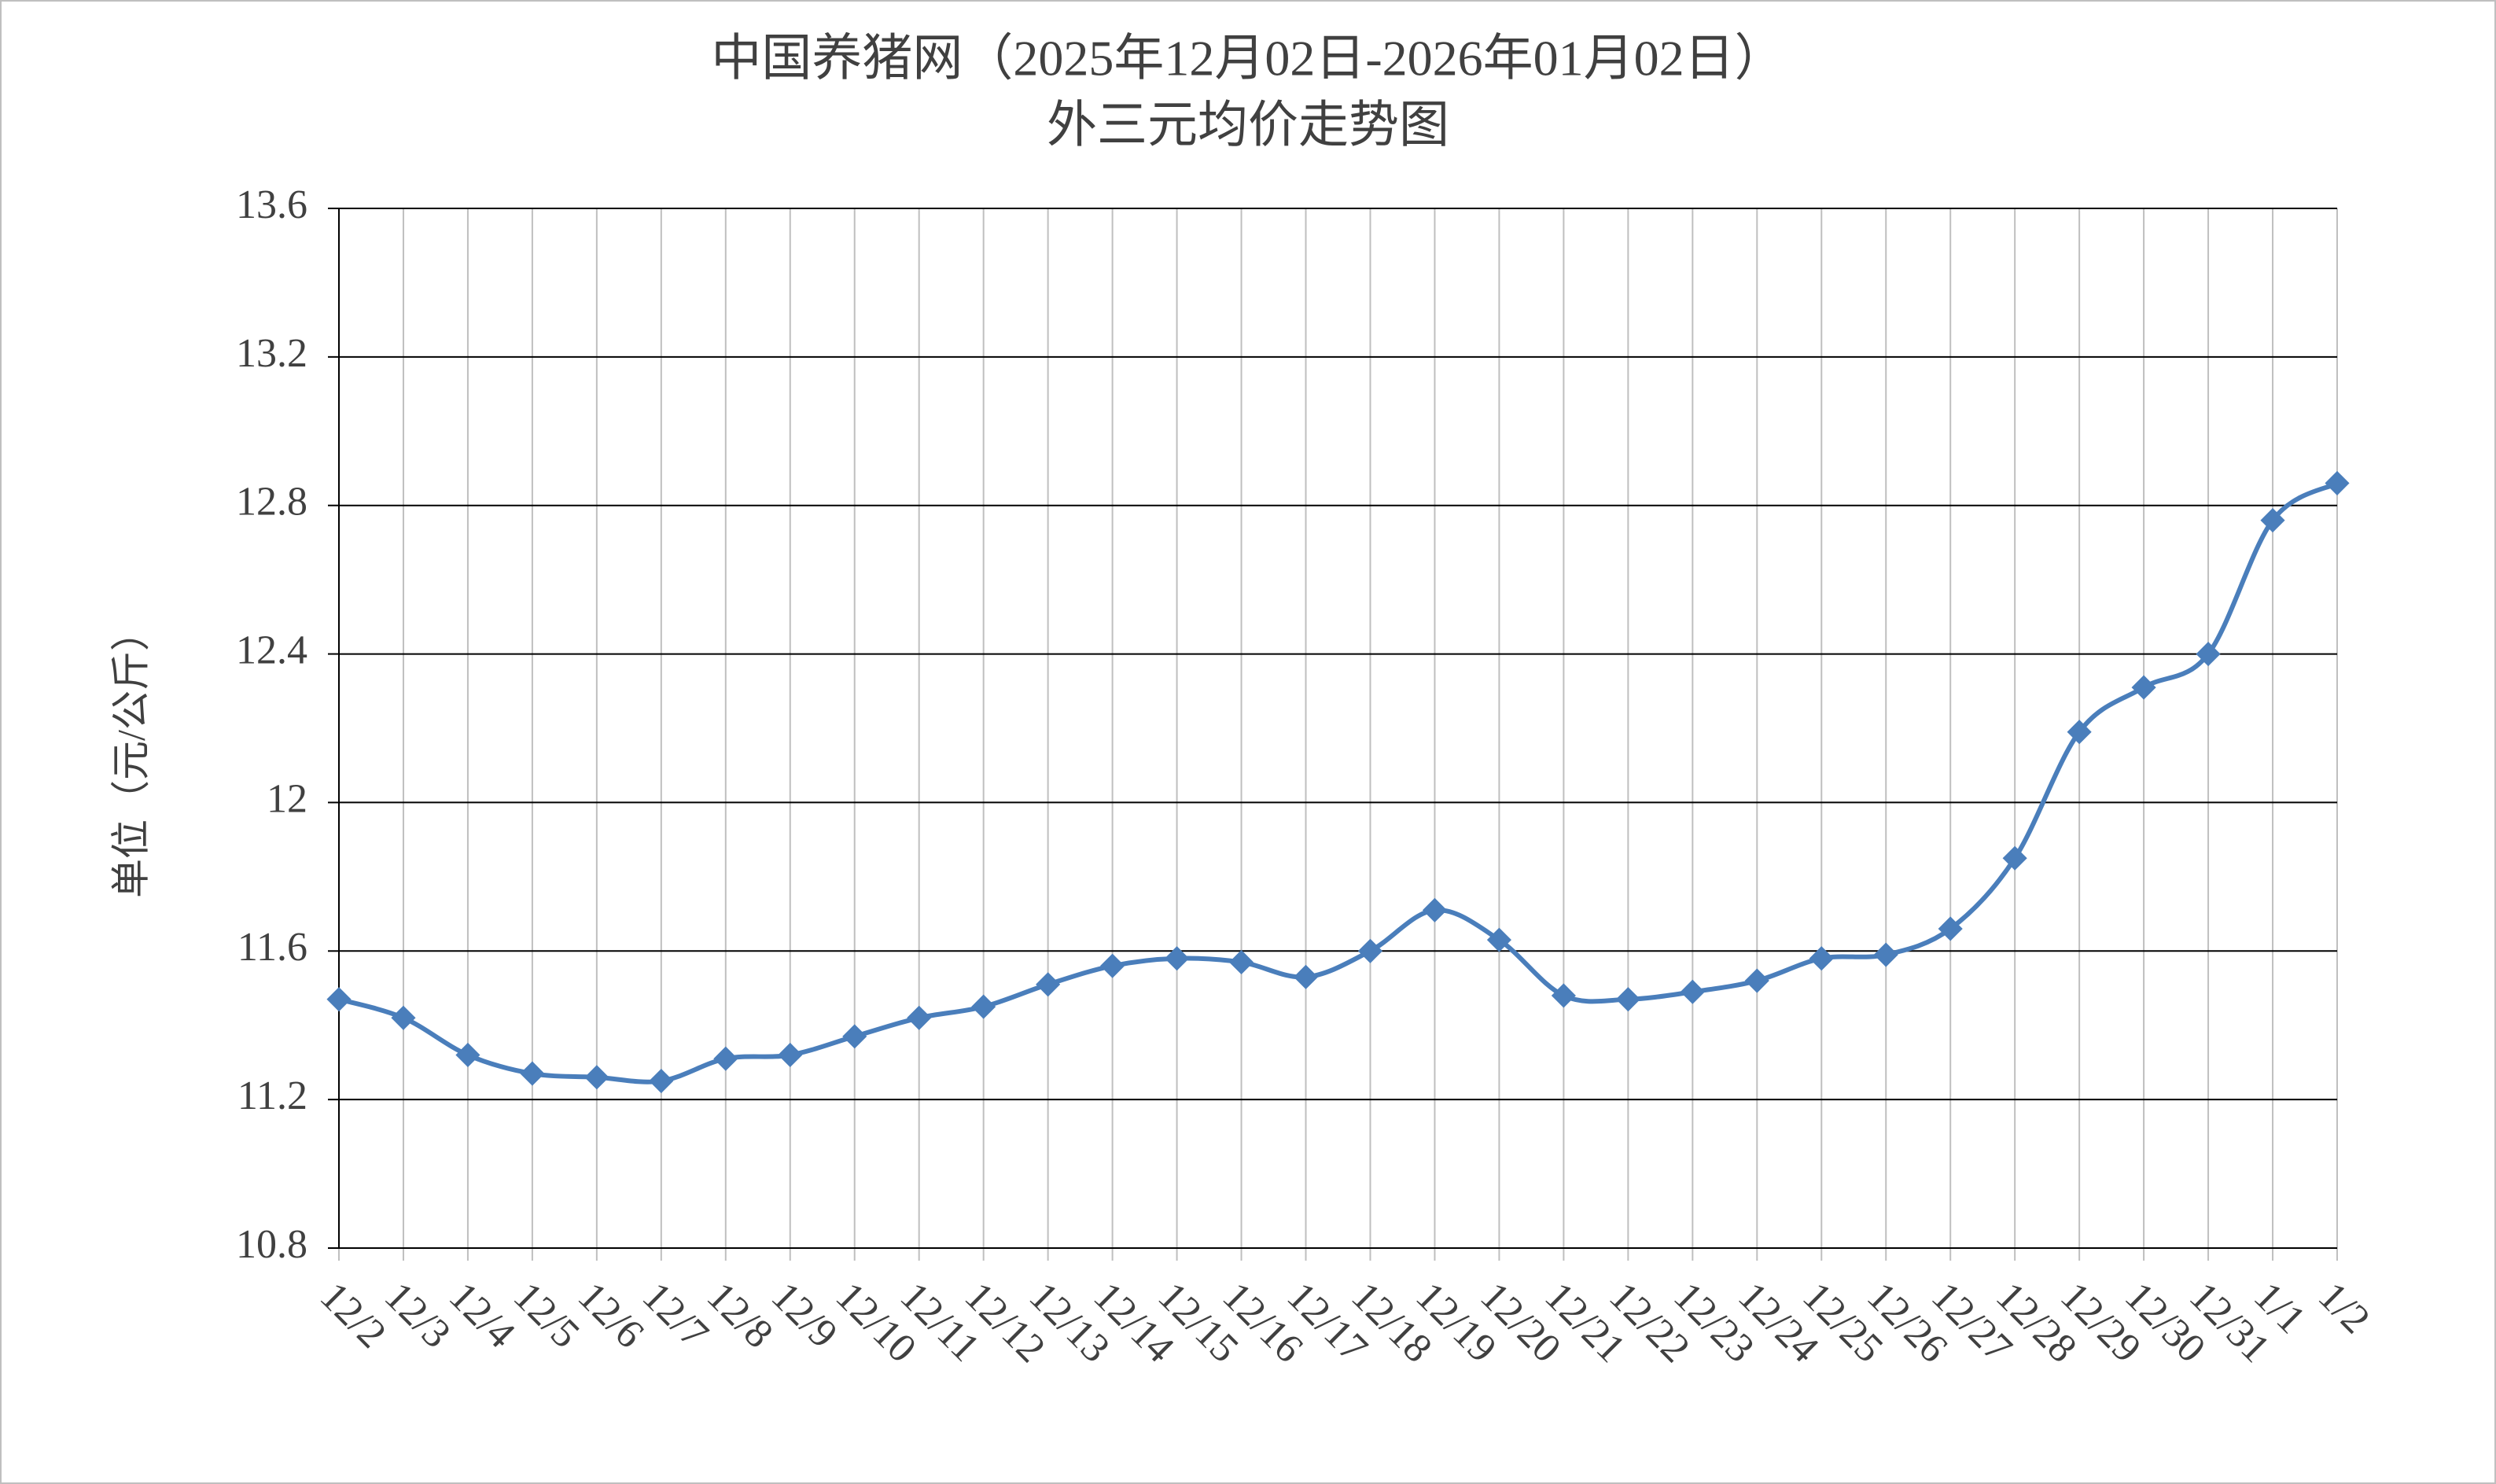 The height and width of the screenshot is (1484, 2496). I want to click on y-tick-label: 11.2, so click(272, 1095).